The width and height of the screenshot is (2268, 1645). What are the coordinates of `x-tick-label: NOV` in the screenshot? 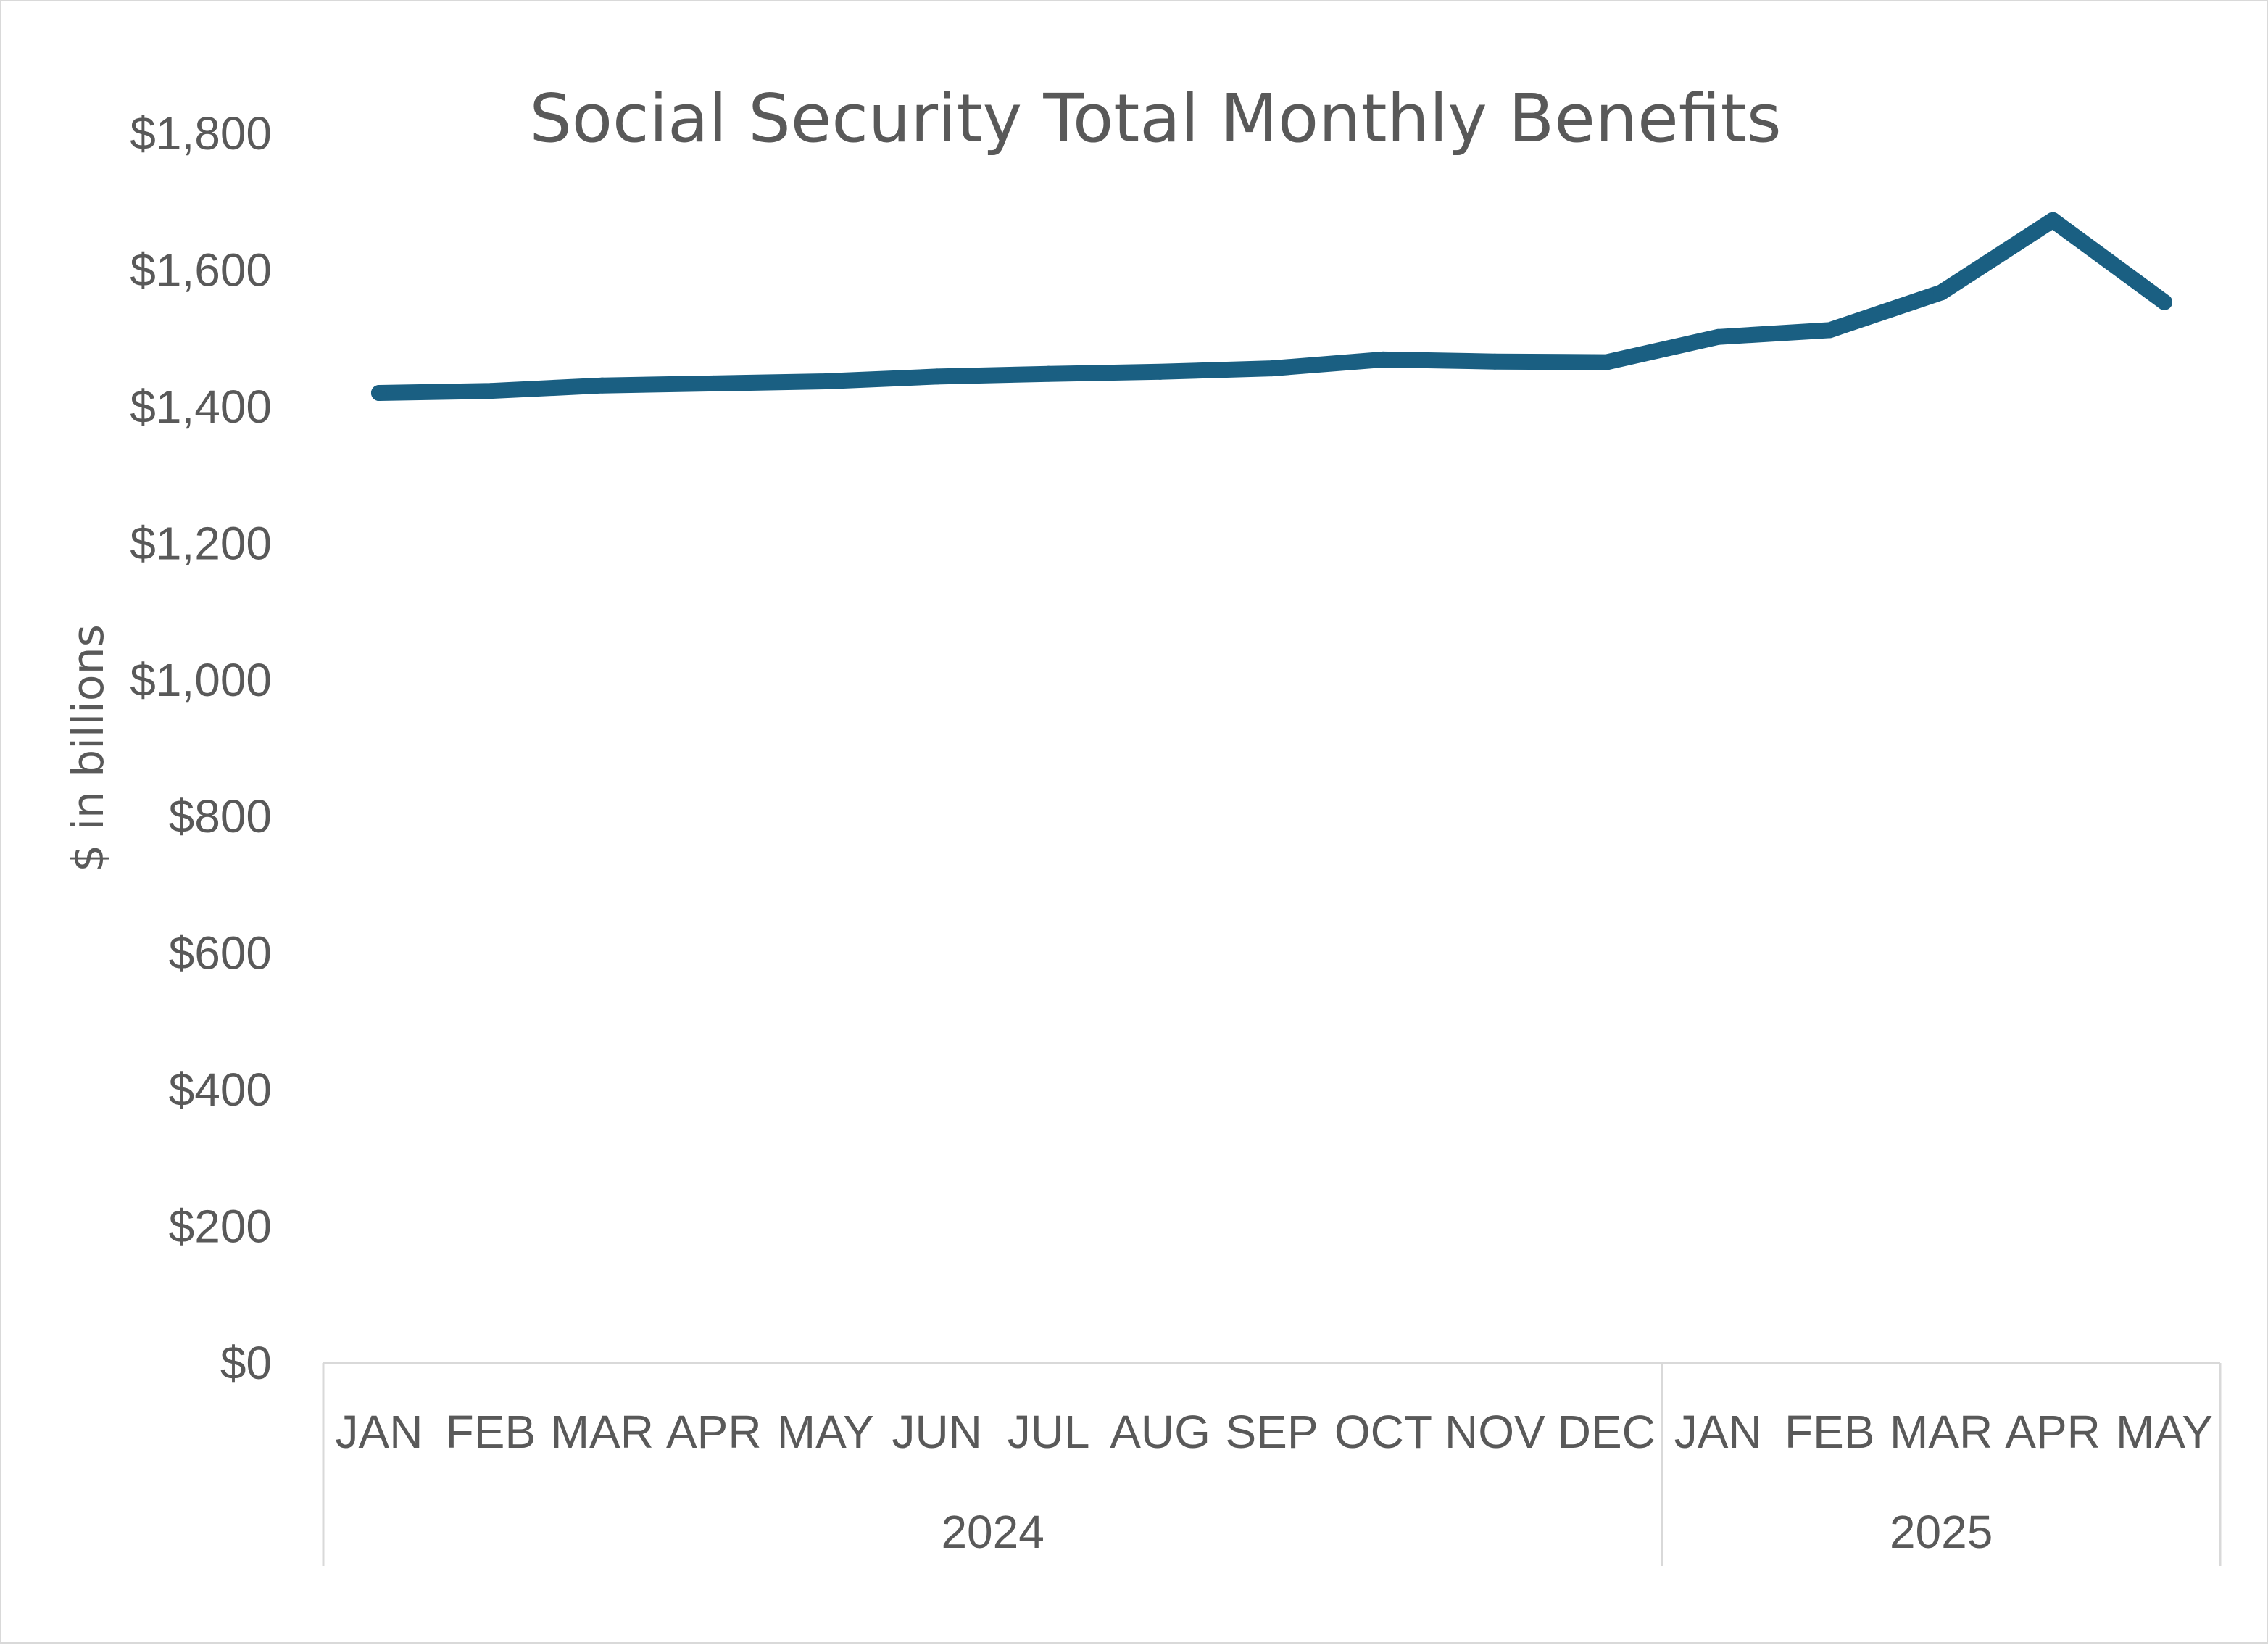 It's located at (1495, 1432).